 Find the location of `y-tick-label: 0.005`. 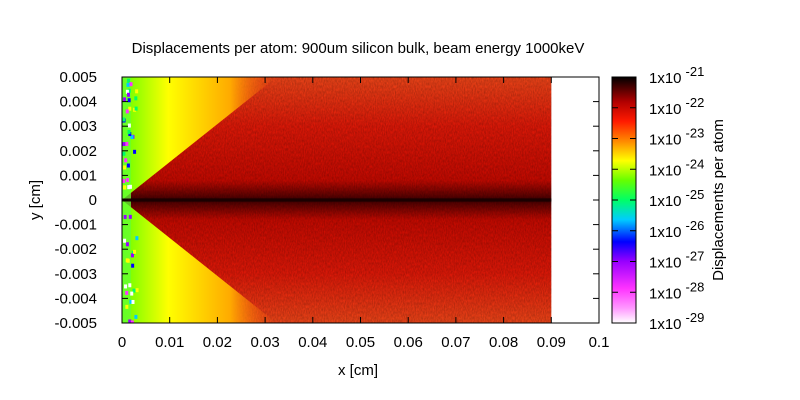

y-tick-label: 0.005 is located at coordinates (78, 77).